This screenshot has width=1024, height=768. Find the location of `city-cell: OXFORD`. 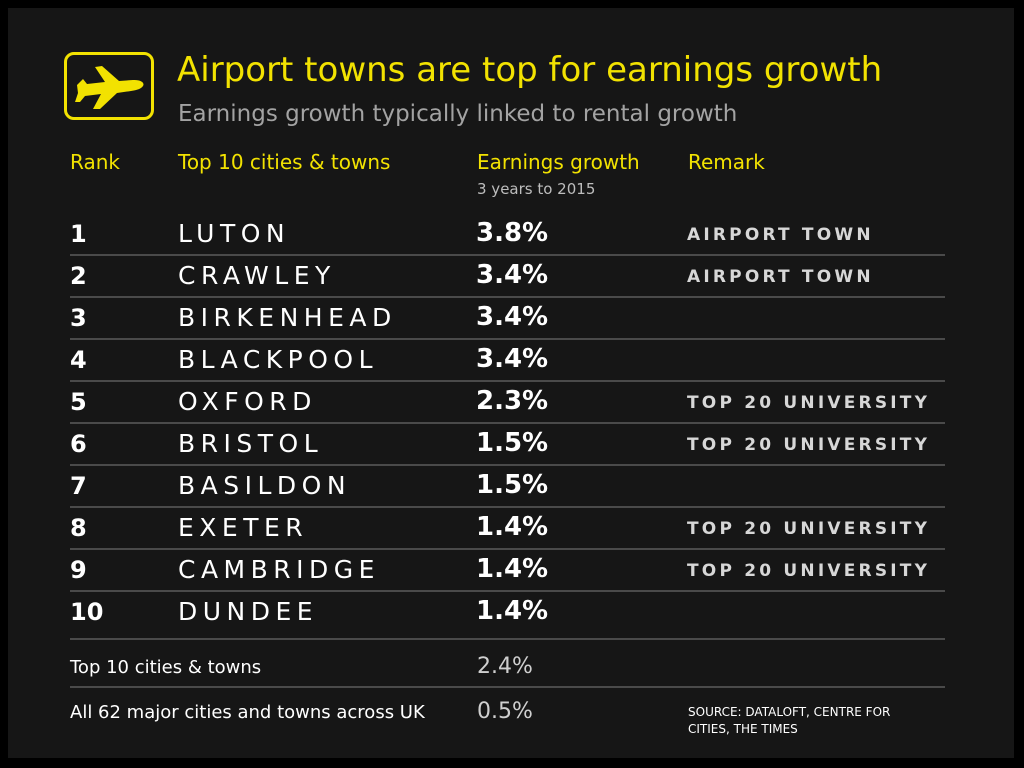

city-cell: OXFORD is located at coordinates (247, 401).